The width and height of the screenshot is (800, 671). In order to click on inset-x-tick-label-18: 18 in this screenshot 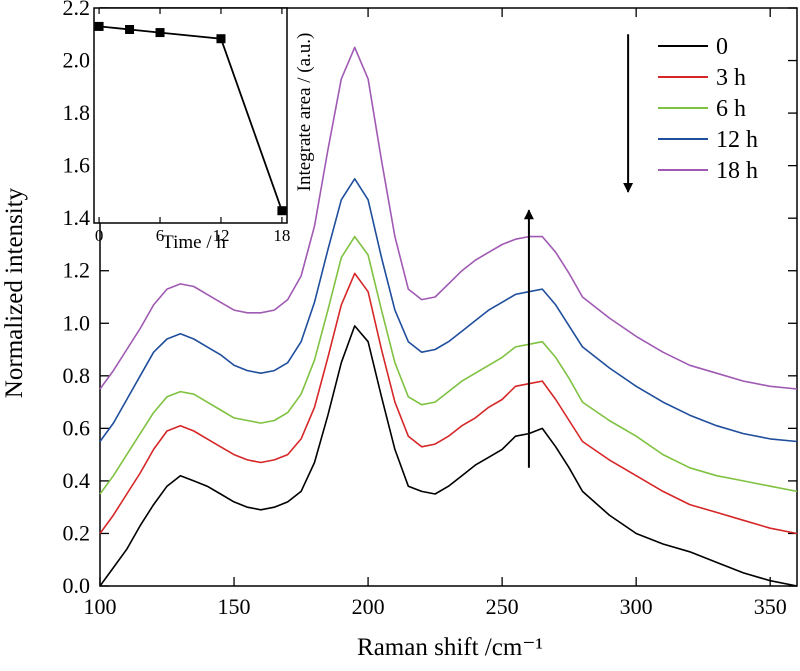, I will do `click(281, 235)`.